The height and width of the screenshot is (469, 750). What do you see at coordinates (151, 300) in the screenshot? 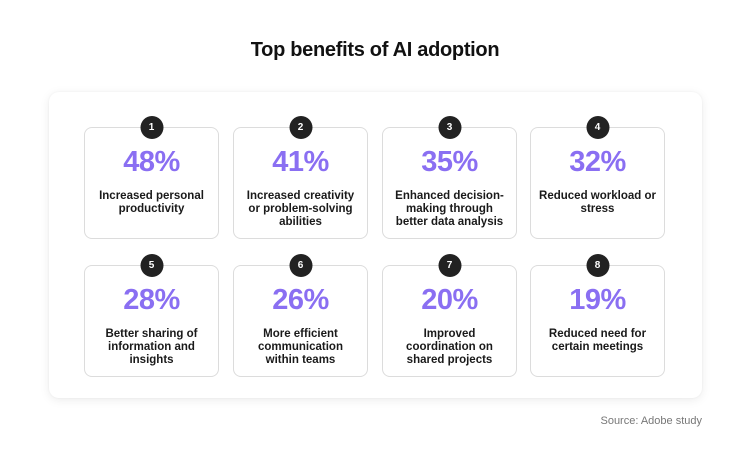
I see `benefit-percentage: 28%` at bounding box center [151, 300].